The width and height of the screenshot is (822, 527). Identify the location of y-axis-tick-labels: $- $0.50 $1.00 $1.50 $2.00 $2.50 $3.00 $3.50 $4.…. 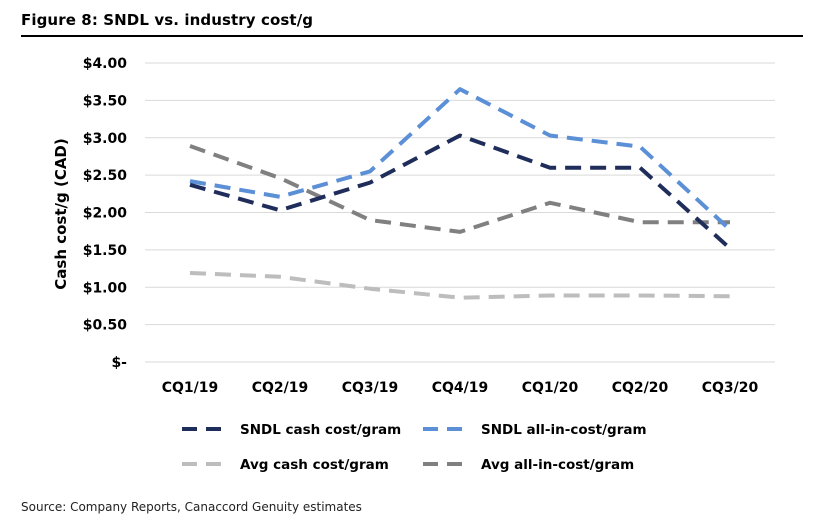
(105, 213).